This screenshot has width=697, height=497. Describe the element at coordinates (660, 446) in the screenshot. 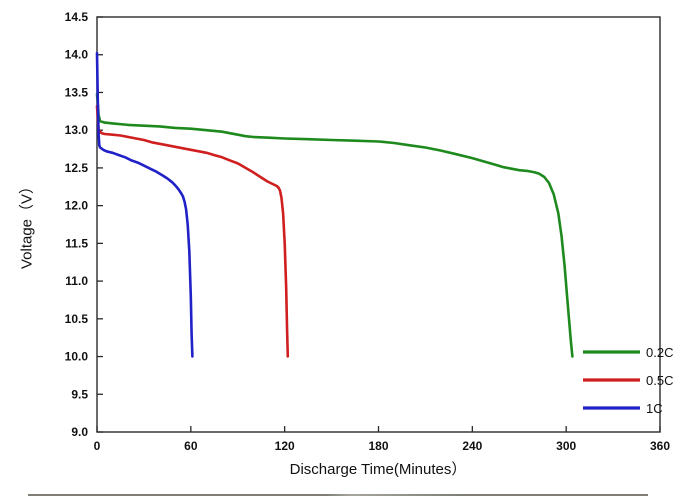

I see `x-tick-label: 360` at that location.